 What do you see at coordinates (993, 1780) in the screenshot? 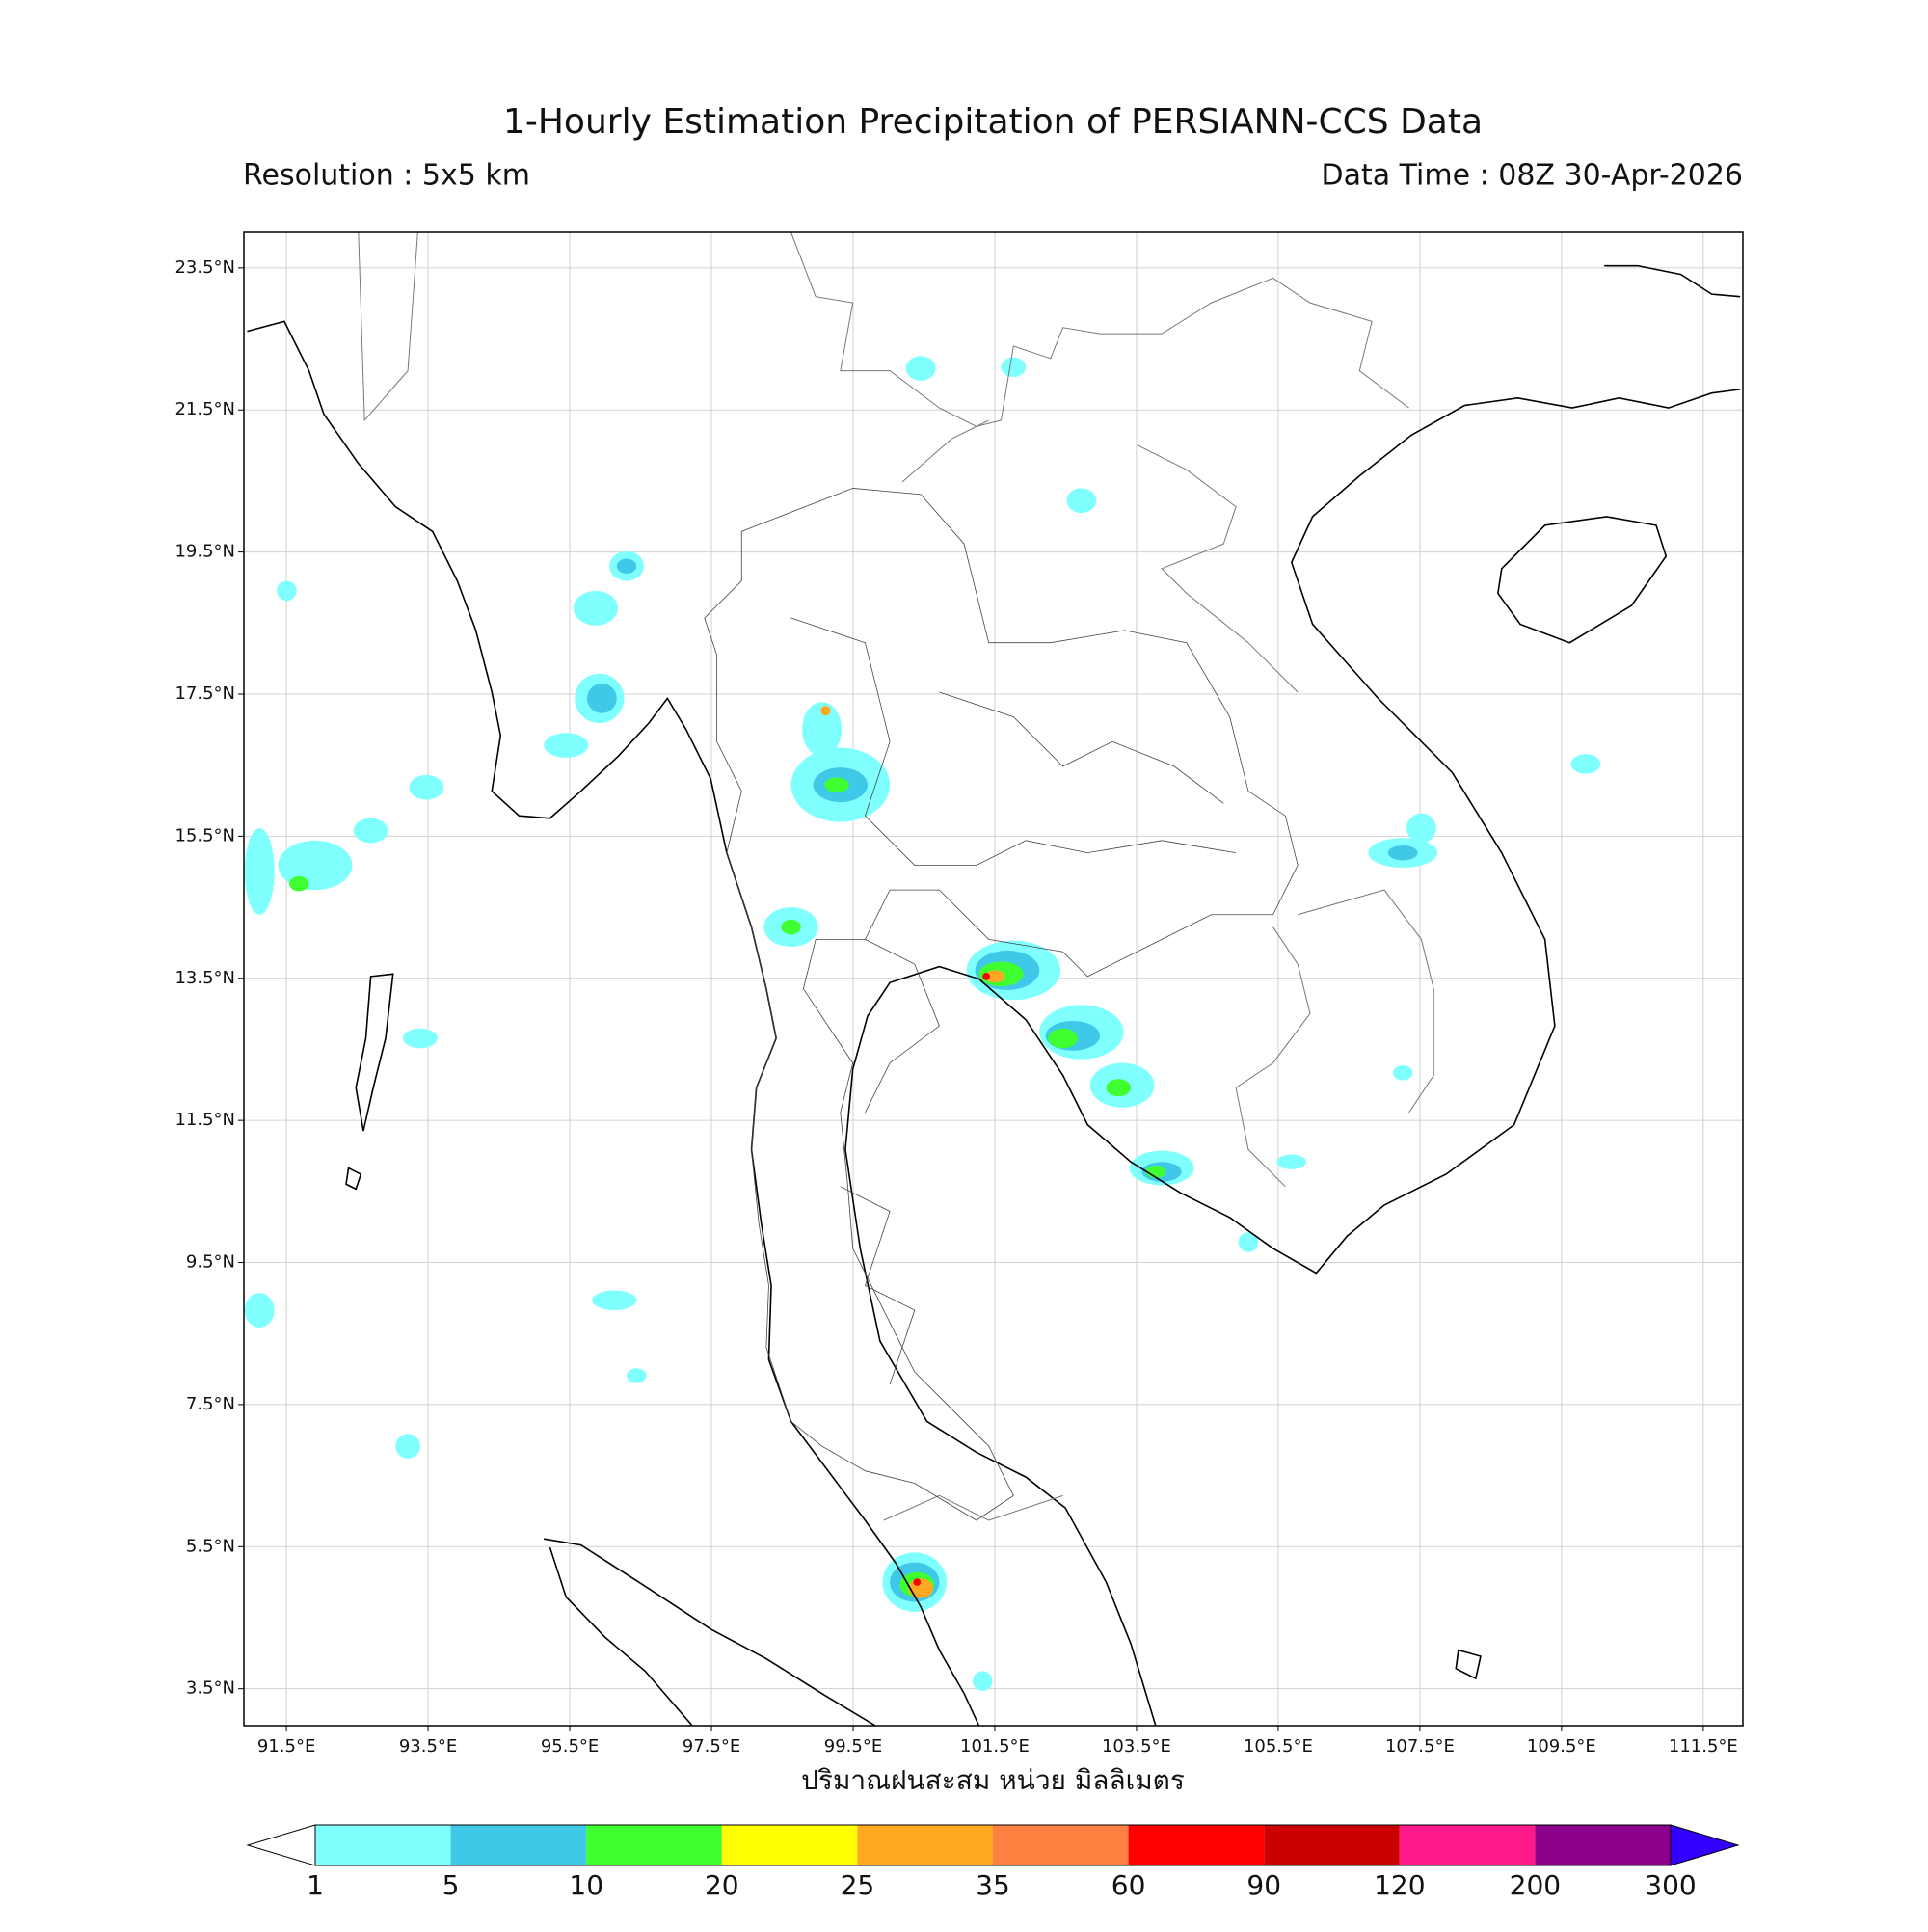
I see `x-axis-label: ปริมาณฝนสะสม หน่วย มิลลิเมตร` at bounding box center [993, 1780].